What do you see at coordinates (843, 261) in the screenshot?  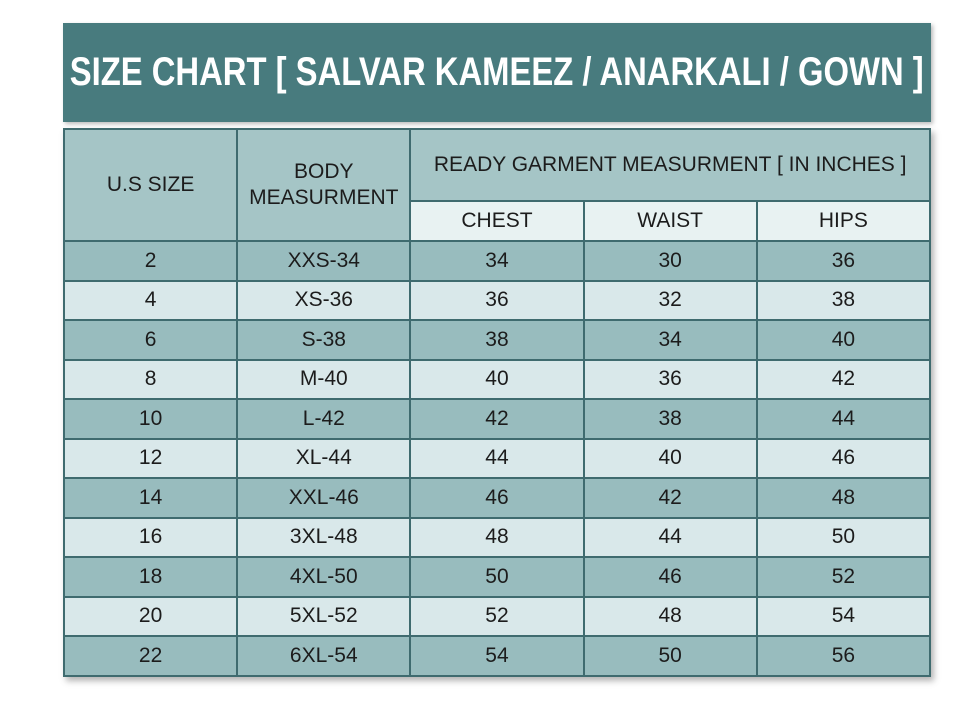 I see `cell-hips: 36` at bounding box center [843, 261].